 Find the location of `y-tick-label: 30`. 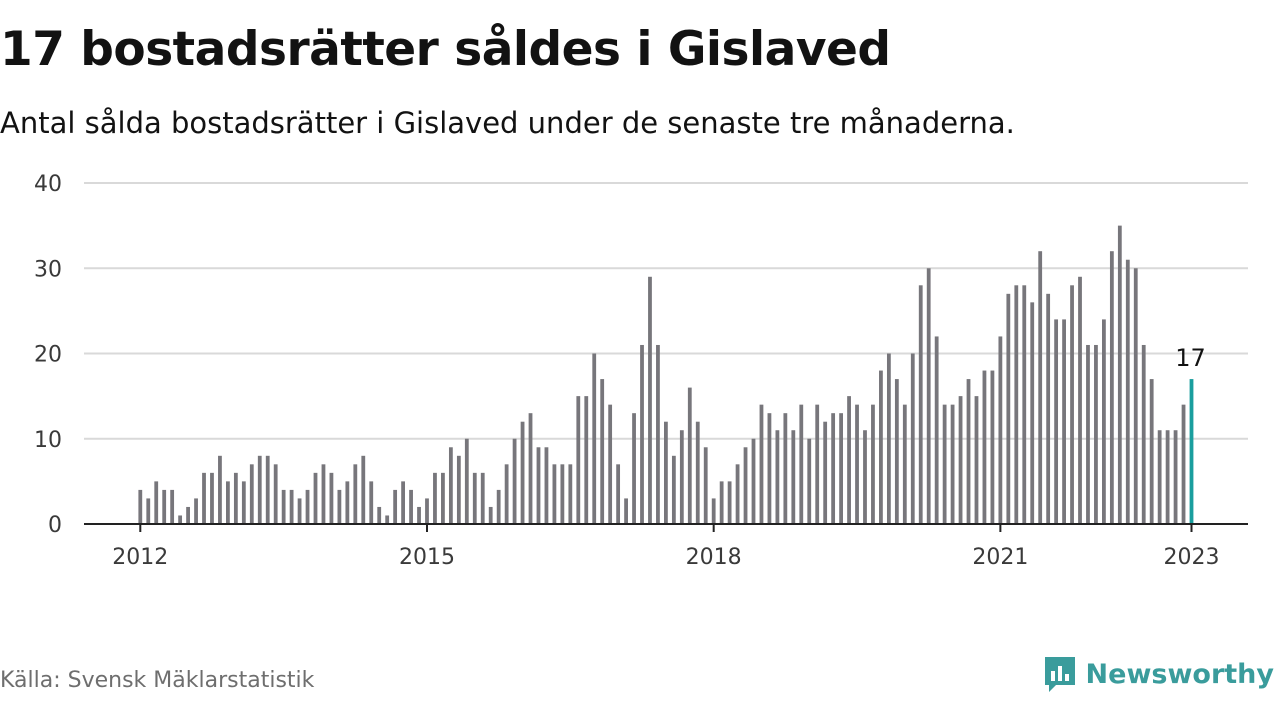

y-tick-label: 30 is located at coordinates (48, 269).